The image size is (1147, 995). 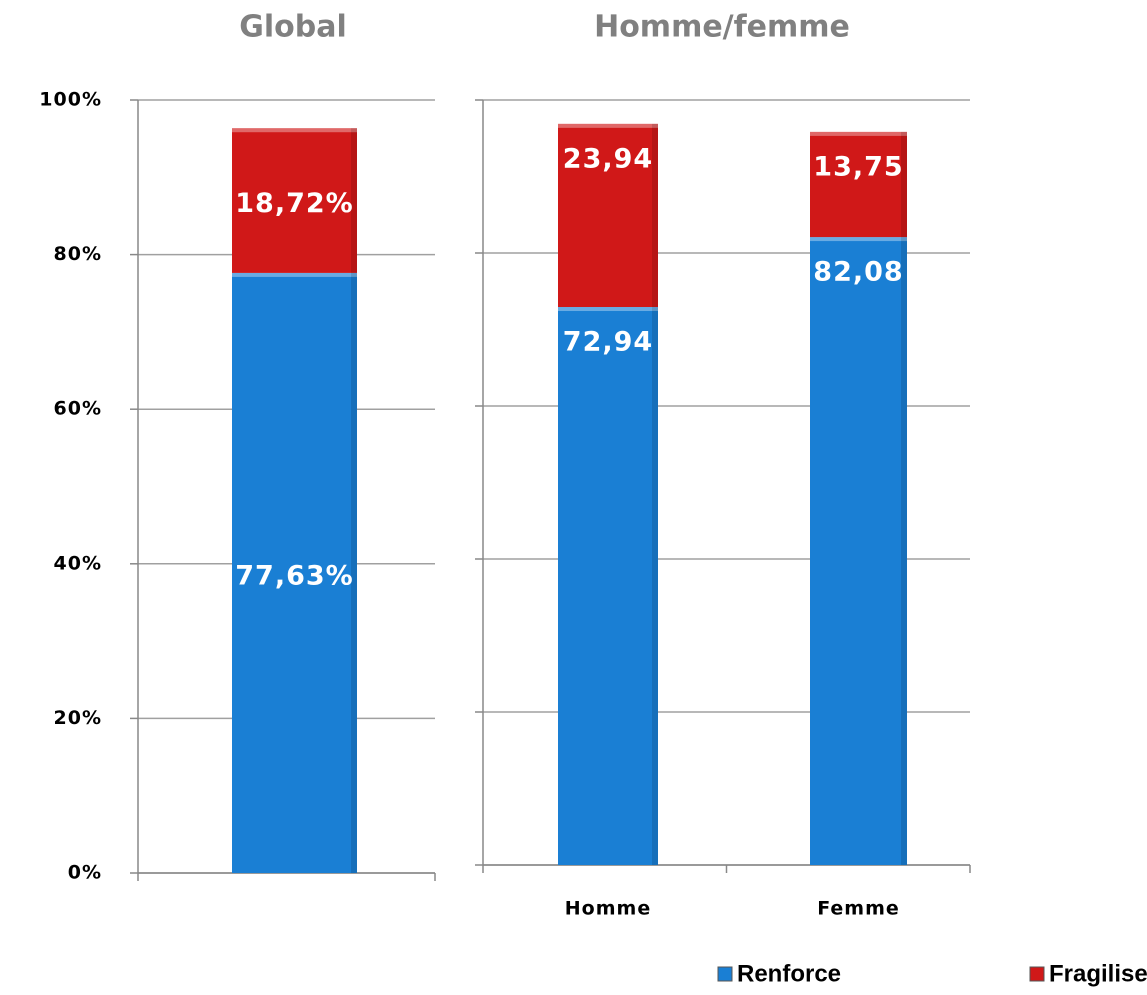 What do you see at coordinates (293, 27) in the screenshot?
I see `chart-title: Global` at bounding box center [293, 27].